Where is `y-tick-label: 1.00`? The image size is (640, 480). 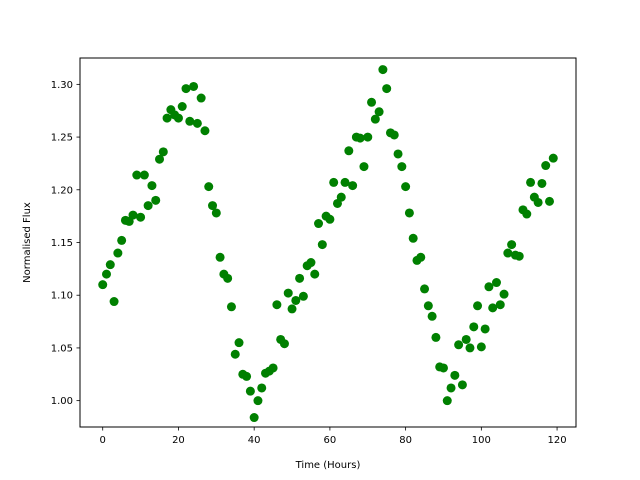
y-tick-label: 1.00 is located at coordinates (62, 401).